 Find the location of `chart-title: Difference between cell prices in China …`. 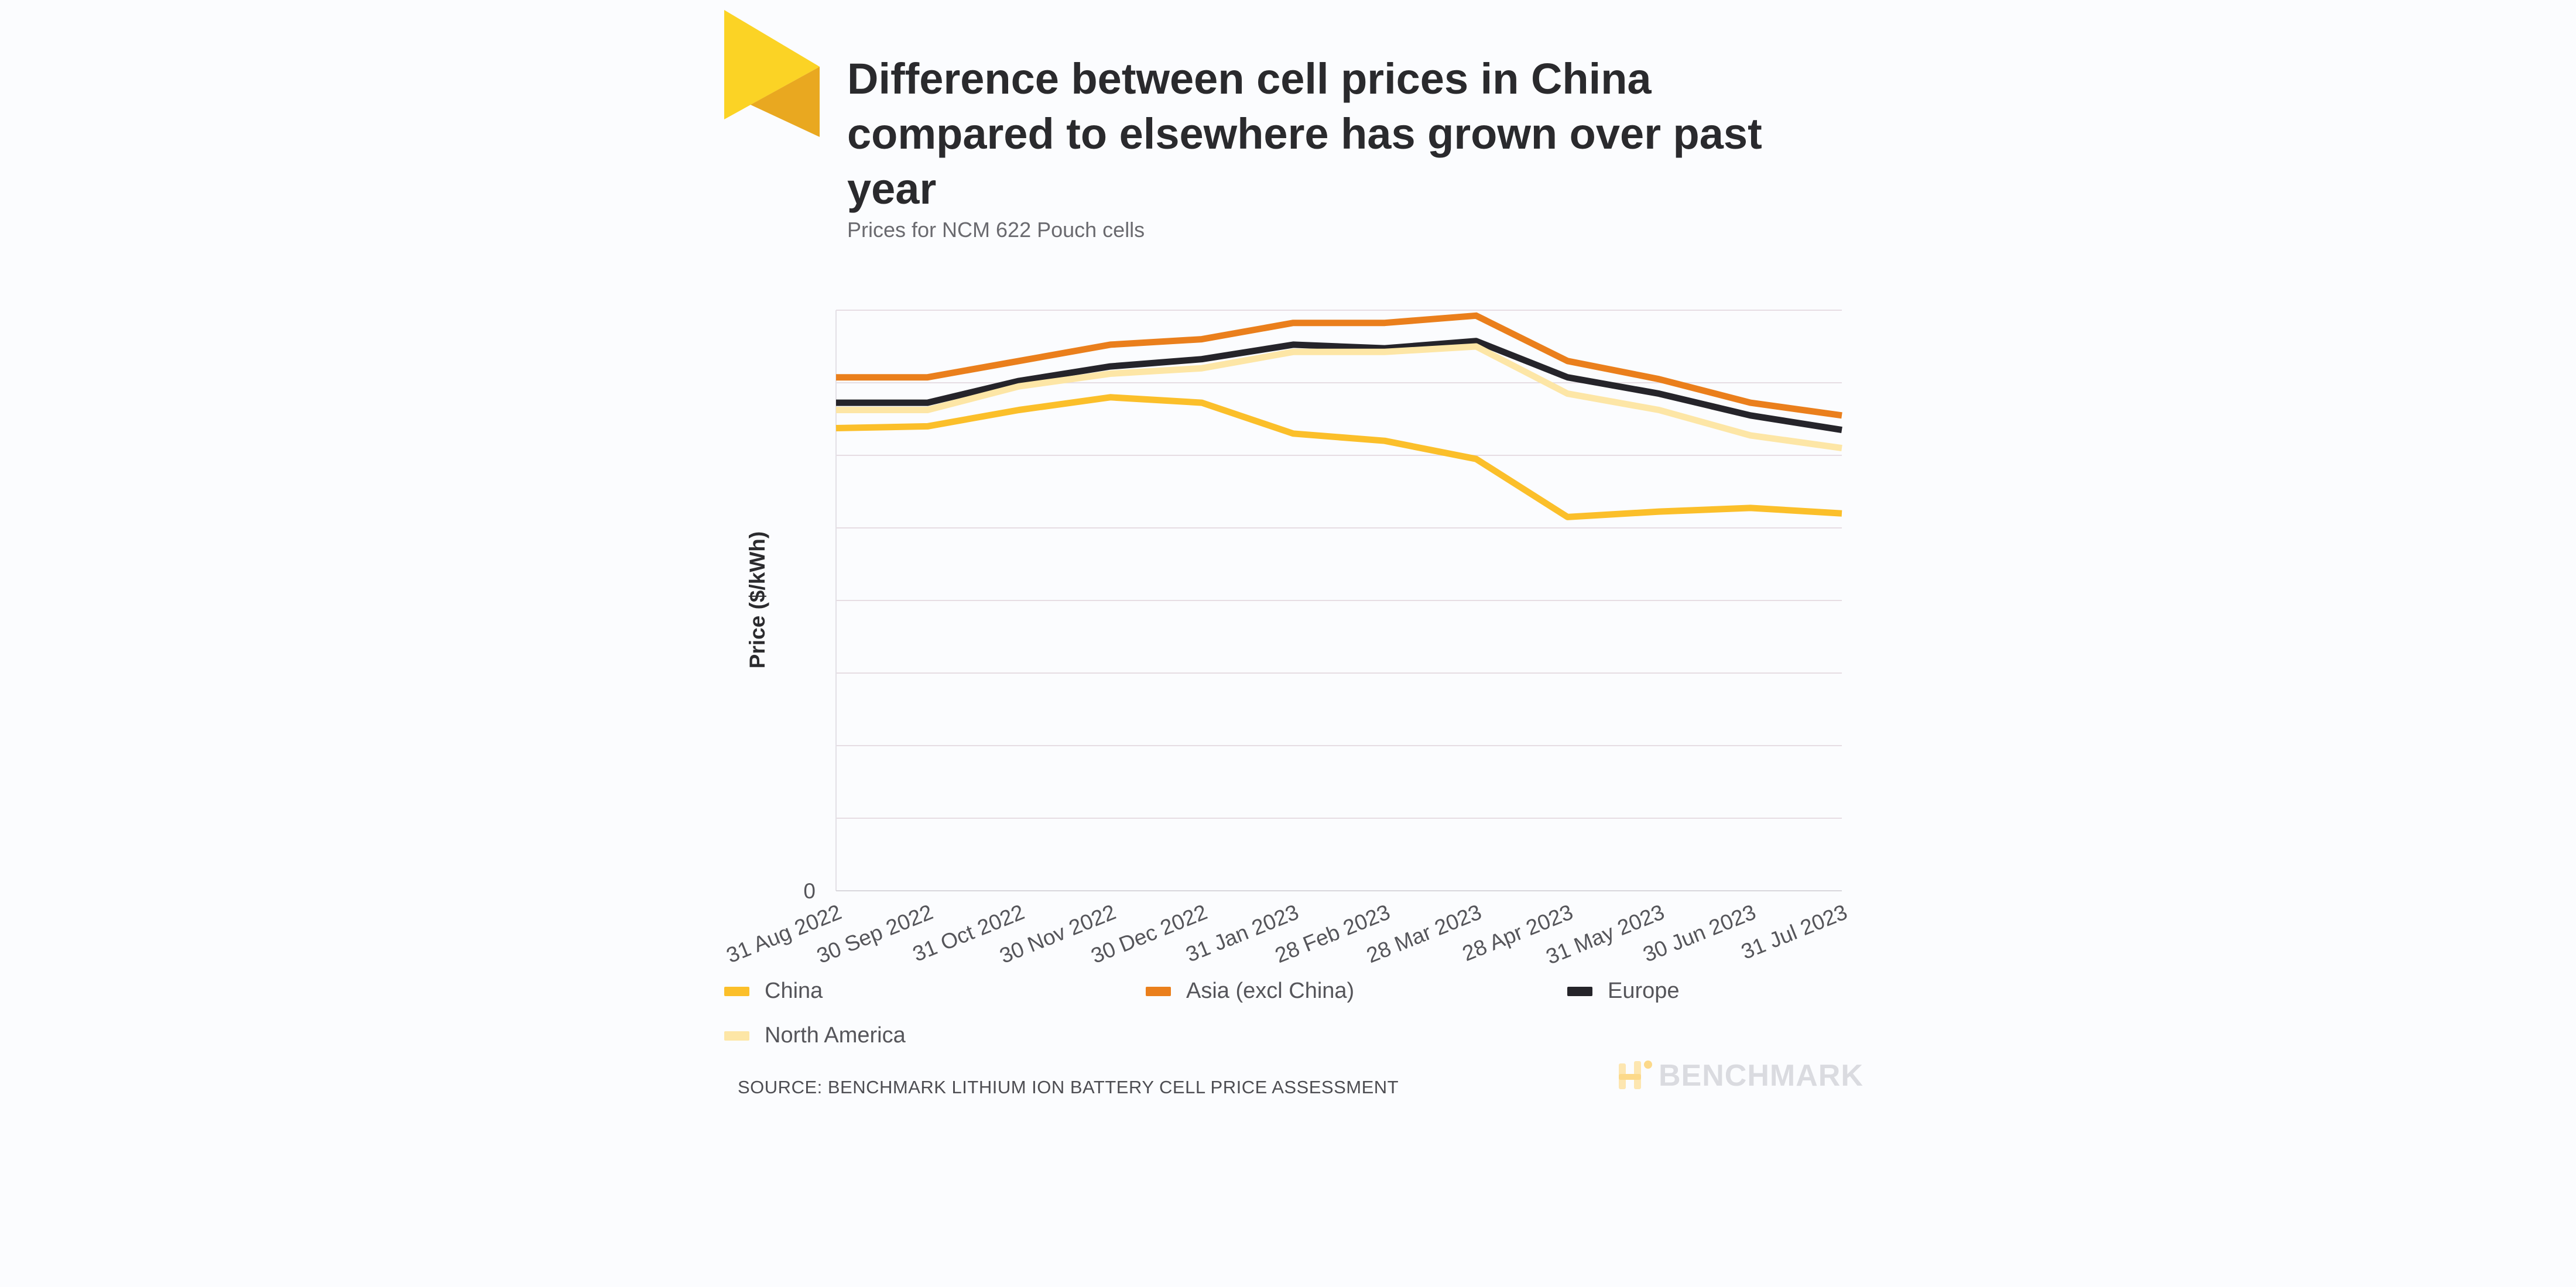

chart-title: Difference between cell prices in China … is located at coordinates (1304, 133).